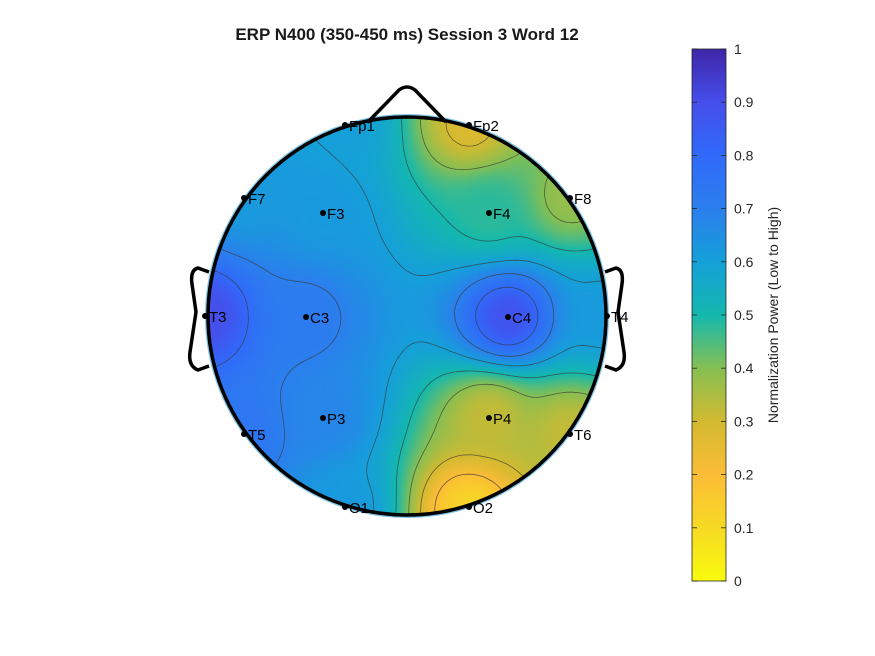 This screenshot has height=656, width=875. Describe the element at coordinates (257, 199) in the screenshot. I see `electrode-f7-label: F7` at that location.